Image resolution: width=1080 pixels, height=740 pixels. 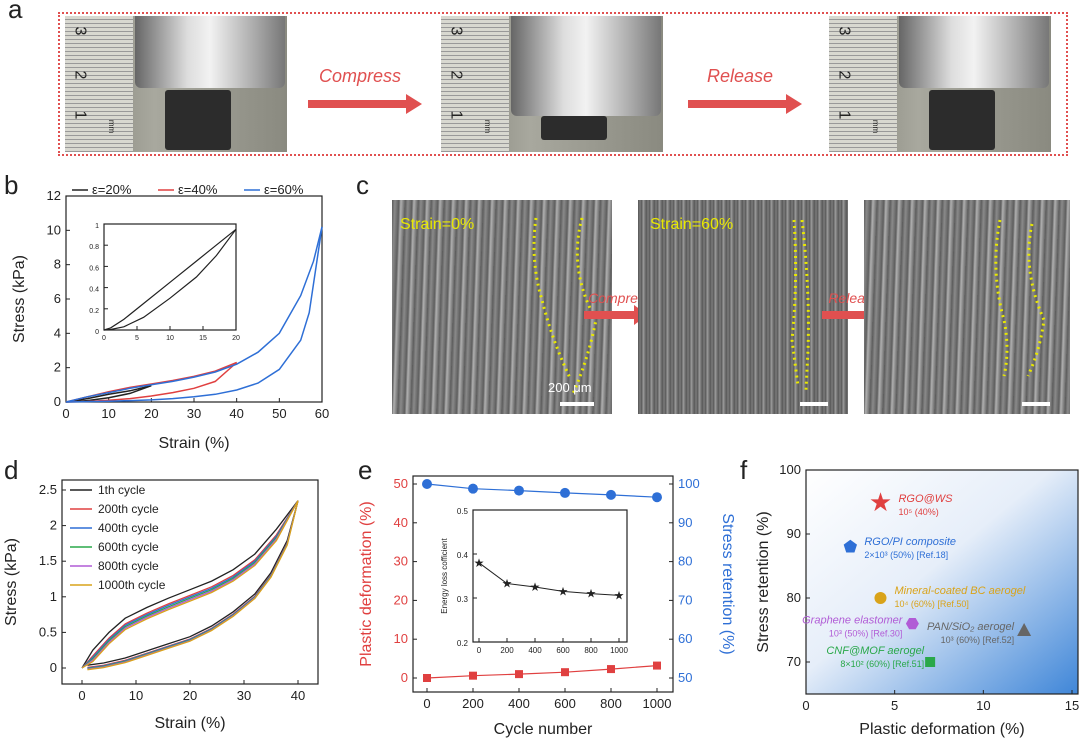 What do you see at coordinates (685, 599) in the screenshot?
I see `y-right-tick-label: 70` at bounding box center [685, 599].